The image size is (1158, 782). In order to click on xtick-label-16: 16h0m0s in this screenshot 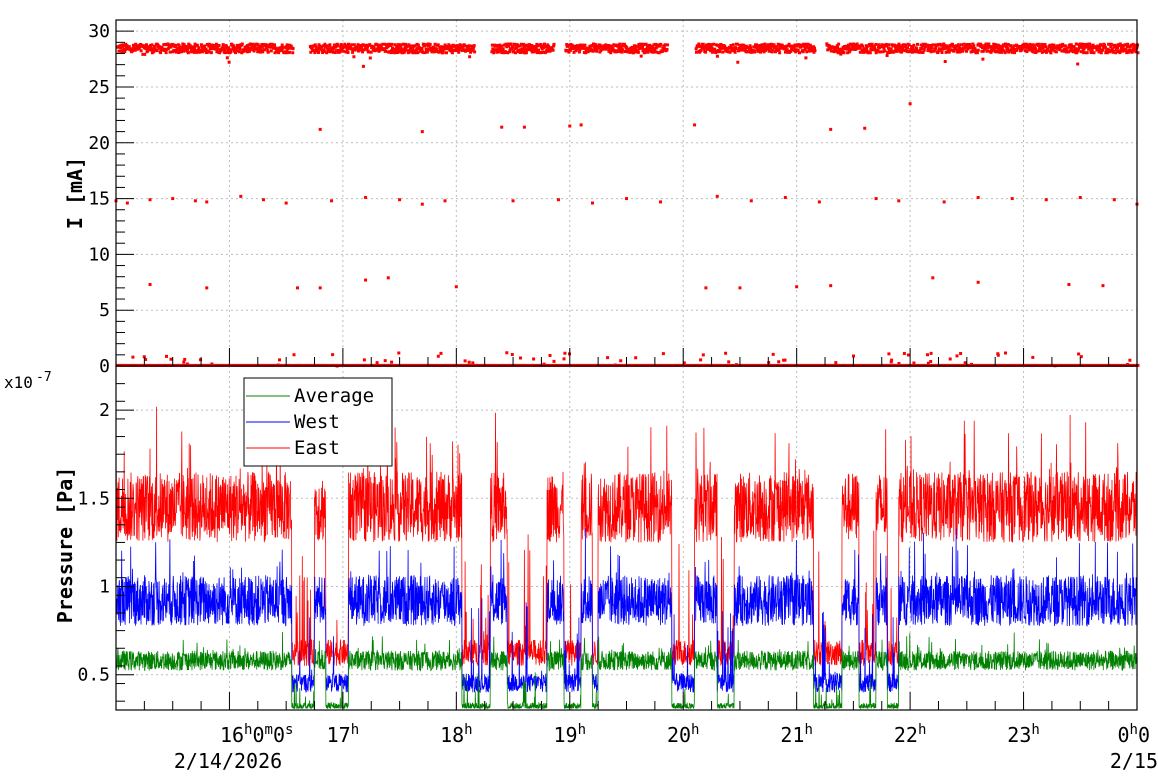, I will do `click(257, 734)`.